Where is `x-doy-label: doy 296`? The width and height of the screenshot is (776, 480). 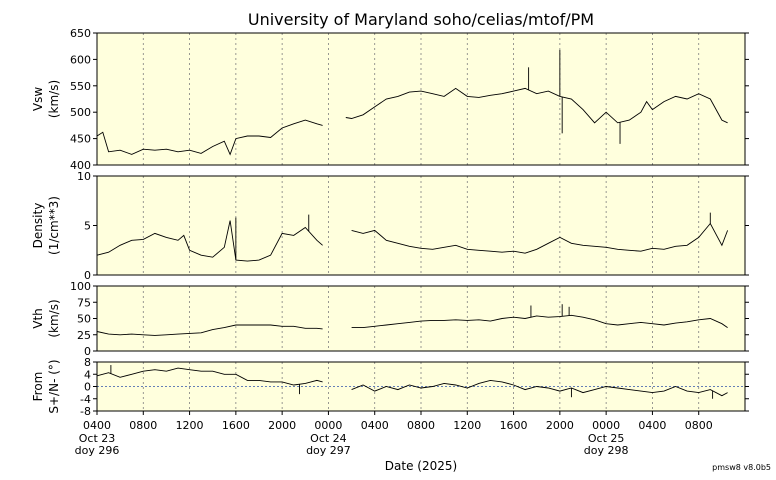
x-doy-label: doy 296 is located at coordinates (97, 450).